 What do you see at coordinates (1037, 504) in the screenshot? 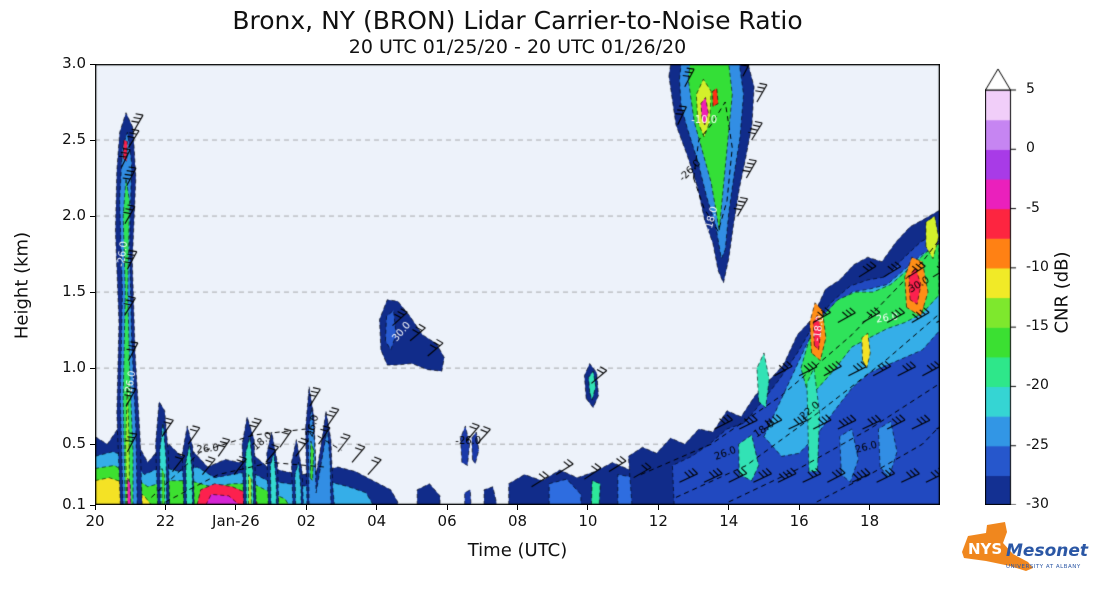
I see `colorbar-tick-label: -30` at bounding box center [1037, 504].